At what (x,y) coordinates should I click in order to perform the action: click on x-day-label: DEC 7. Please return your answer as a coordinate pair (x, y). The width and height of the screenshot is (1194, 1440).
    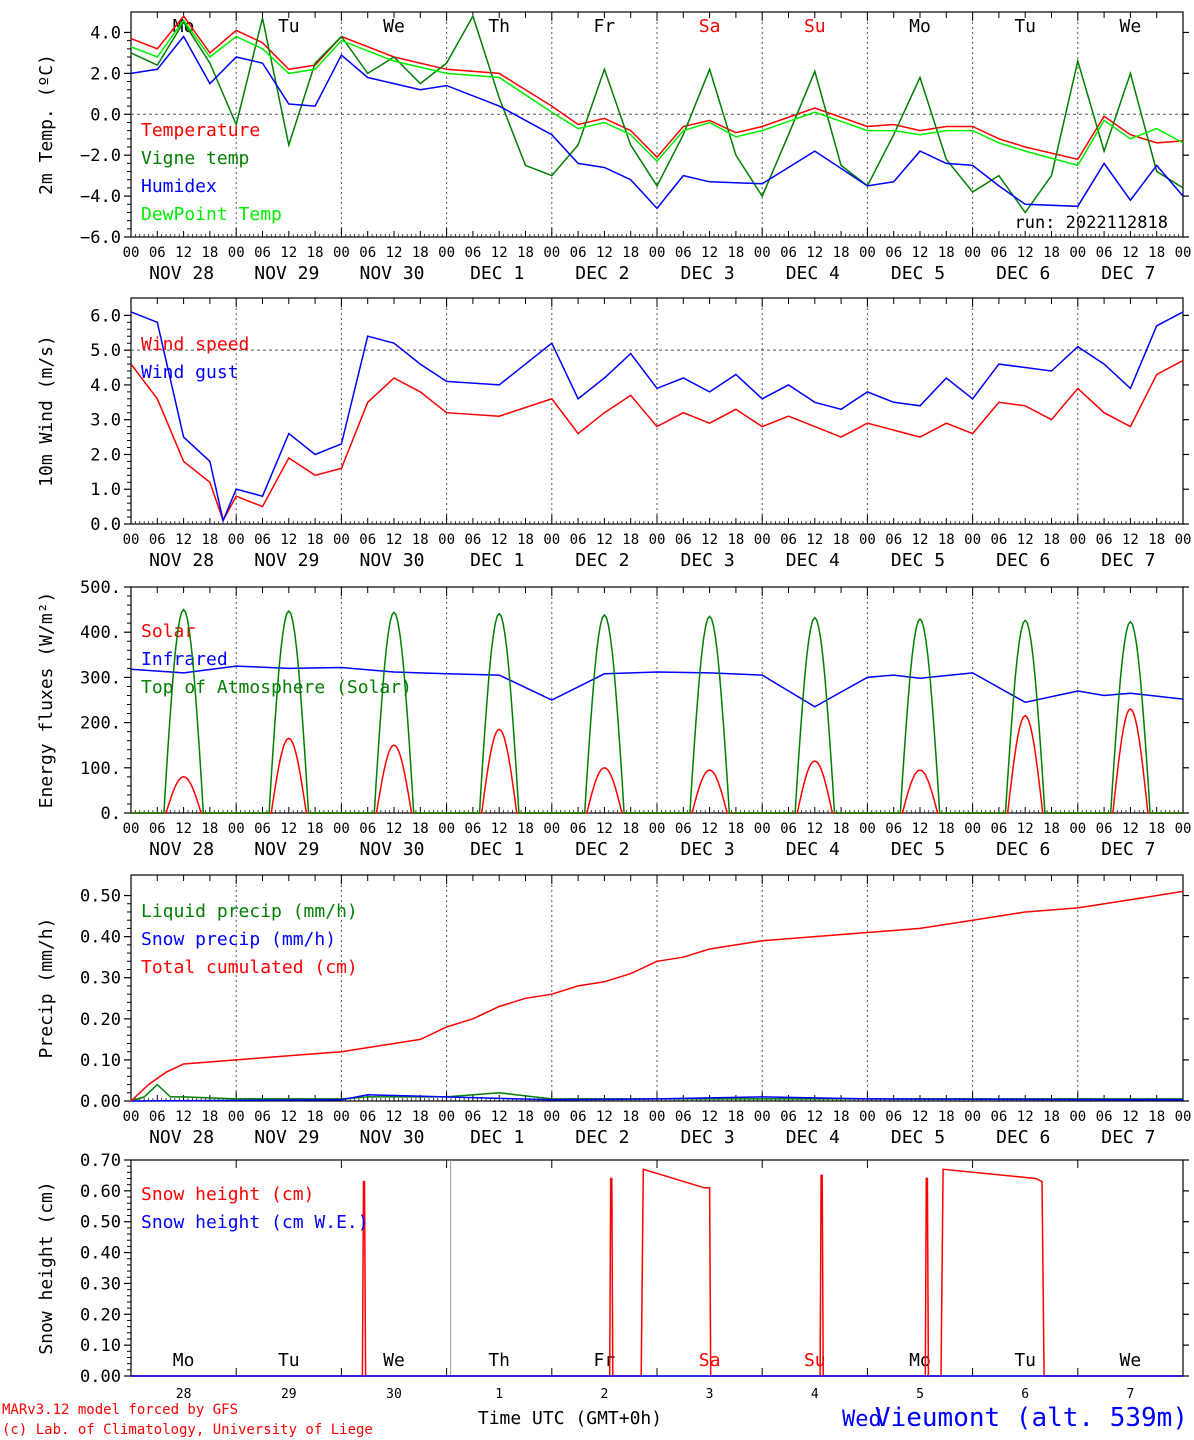
    Looking at the image, I should click on (1128, 273).